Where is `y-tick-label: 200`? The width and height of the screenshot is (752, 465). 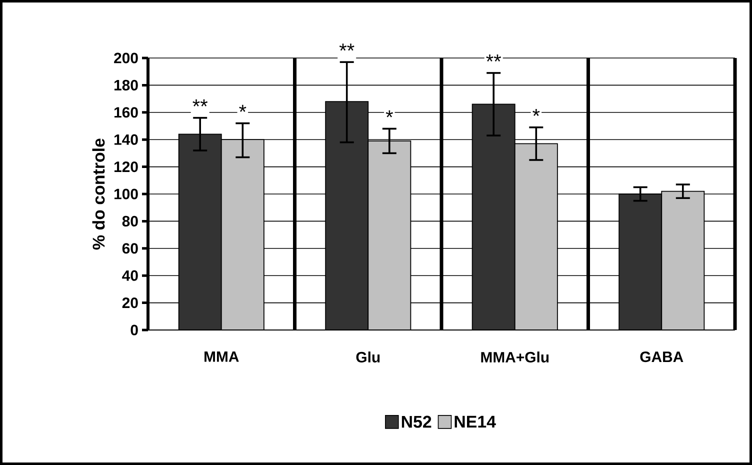 y-tick-label: 200 is located at coordinates (126, 58).